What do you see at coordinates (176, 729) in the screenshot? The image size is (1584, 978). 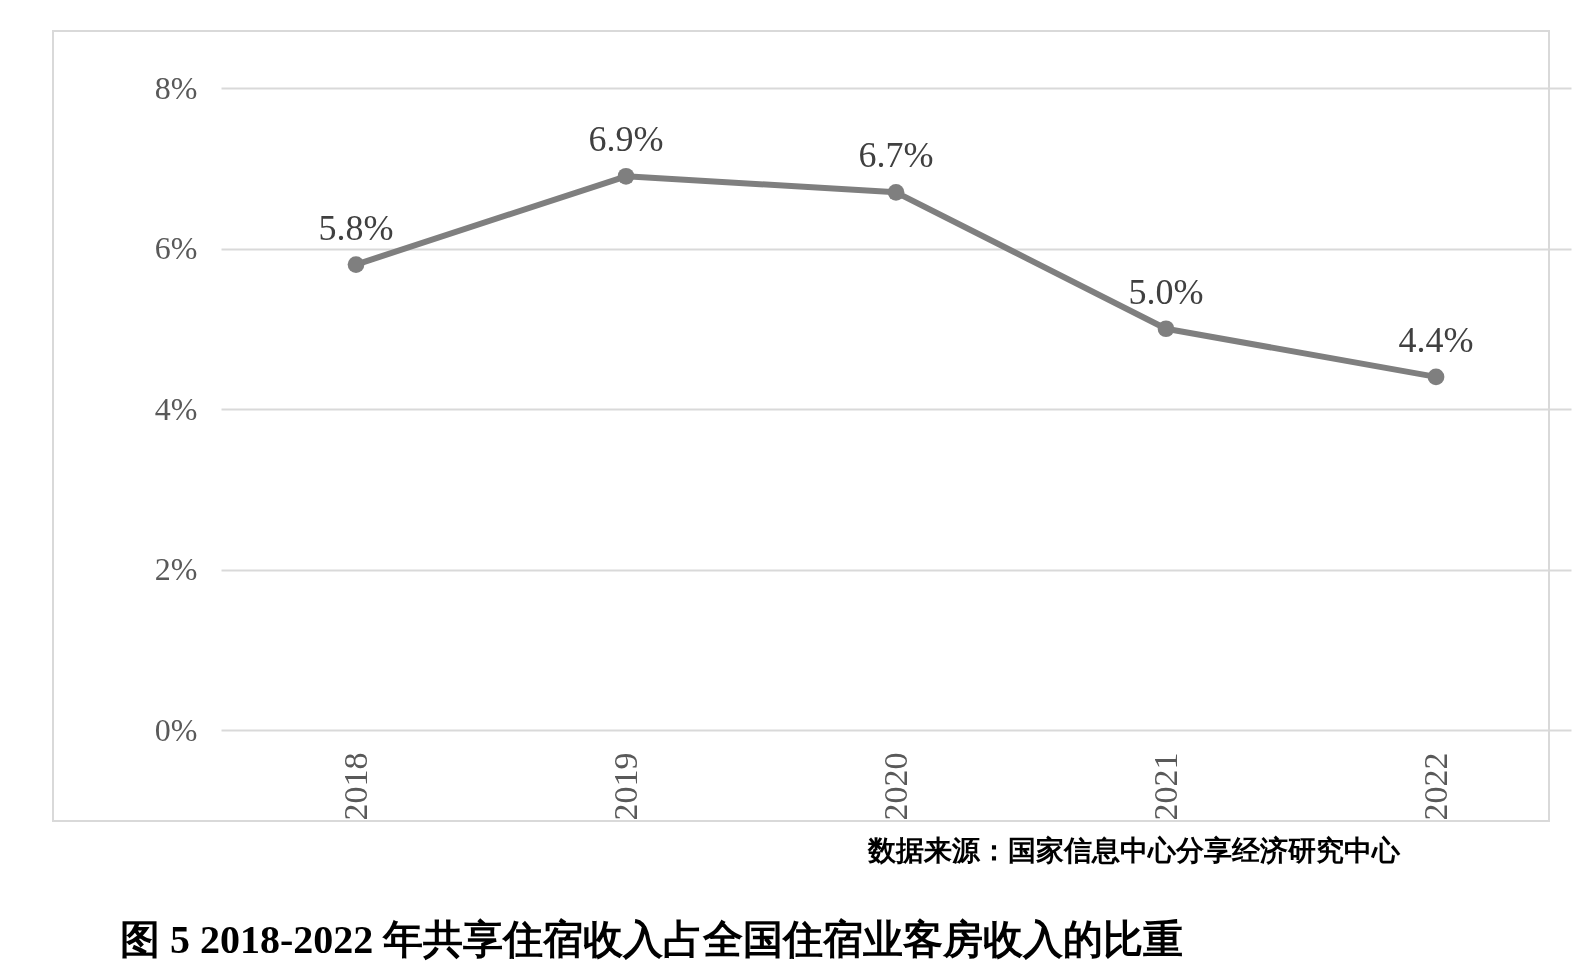 I see `y-tick-label: 0%` at bounding box center [176, 729].